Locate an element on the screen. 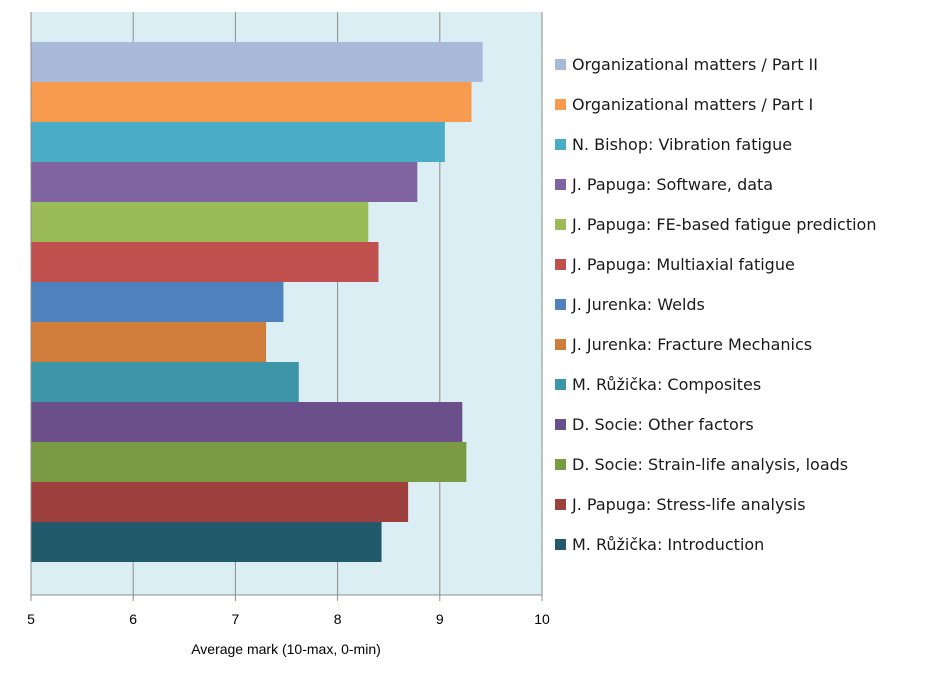 The image size is (930, 675). legend-label: J. Papuga: Multiaxial fatigue is located at coordinates (683, 264).